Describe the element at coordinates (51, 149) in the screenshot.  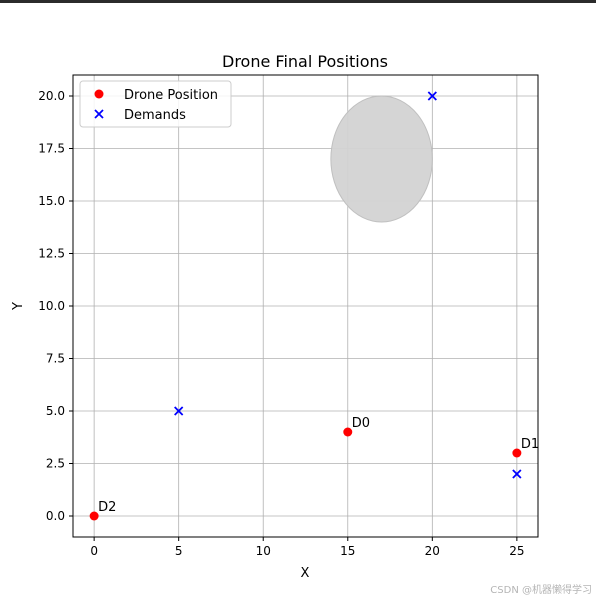
I see `y-tick-label: 17.5` at that location.